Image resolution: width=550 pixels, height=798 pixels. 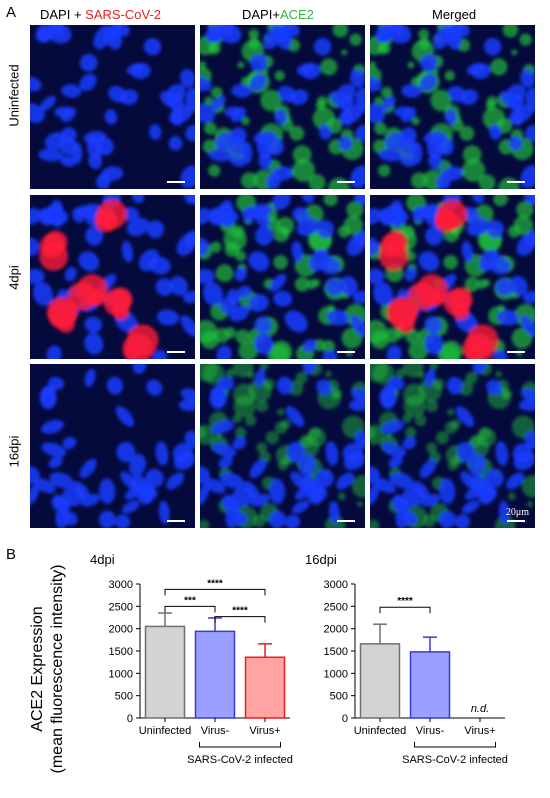 What do you see at coordinates (11, 554) in the screenshot?
I see `panel-b-letter: B` at bounding box center [11, 554].